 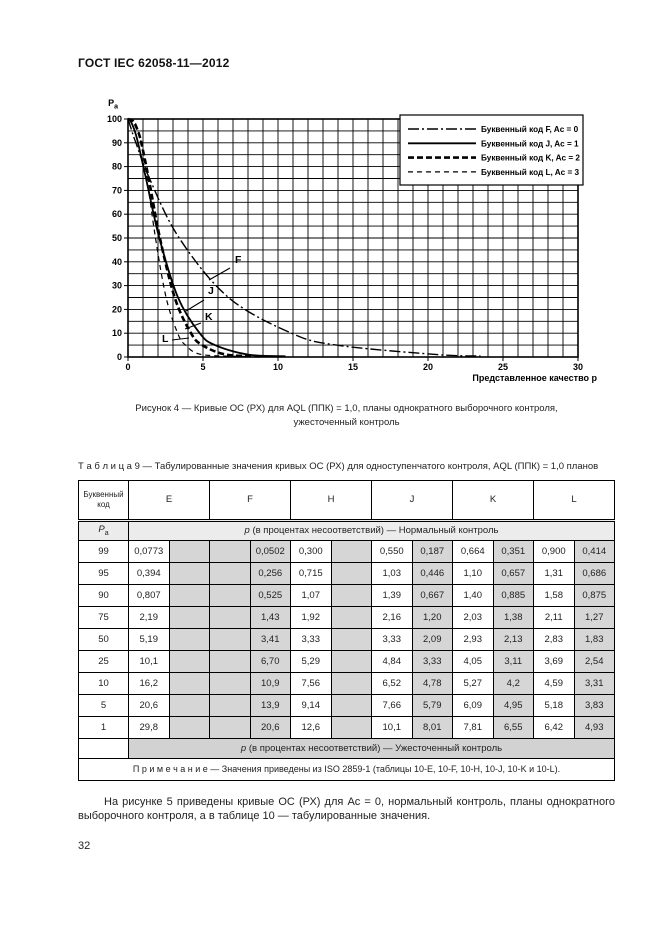 I want to click on table-row: 25 10,1 6,70 5,29 4,84 3,33 4,05 3,11 3,69 2,54, so click(x=347, y=661).